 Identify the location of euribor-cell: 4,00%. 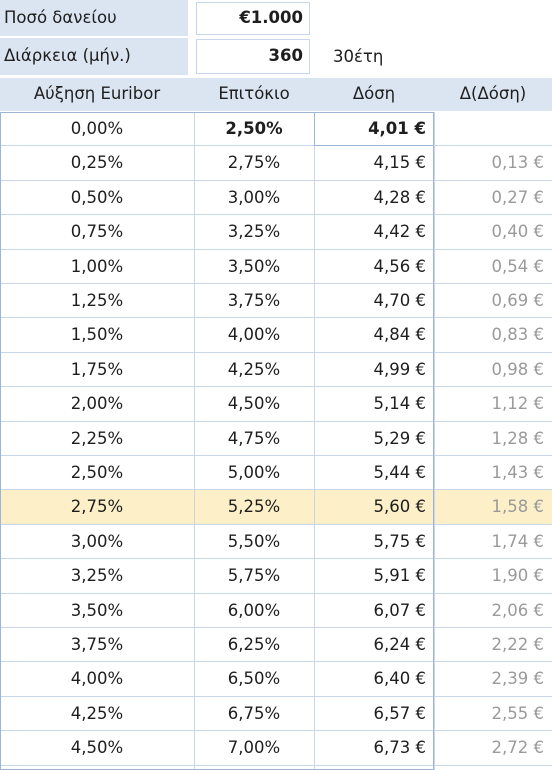
(97, 679).